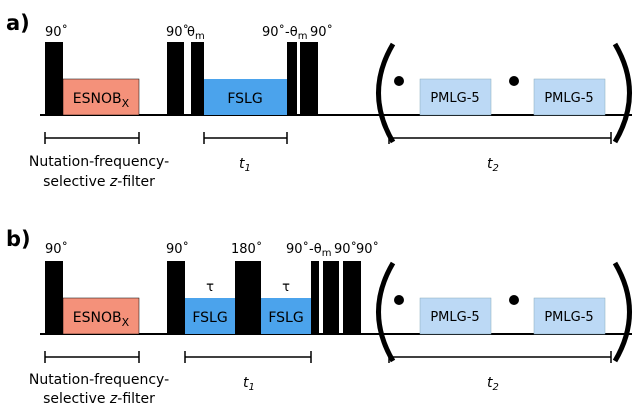 This screenshot has height=406, width=636. What do you see at coordinates (321, 32) in the screenshot?
I see `panel-a-label-90-3: 90˚` at bounding box center [321, 32].